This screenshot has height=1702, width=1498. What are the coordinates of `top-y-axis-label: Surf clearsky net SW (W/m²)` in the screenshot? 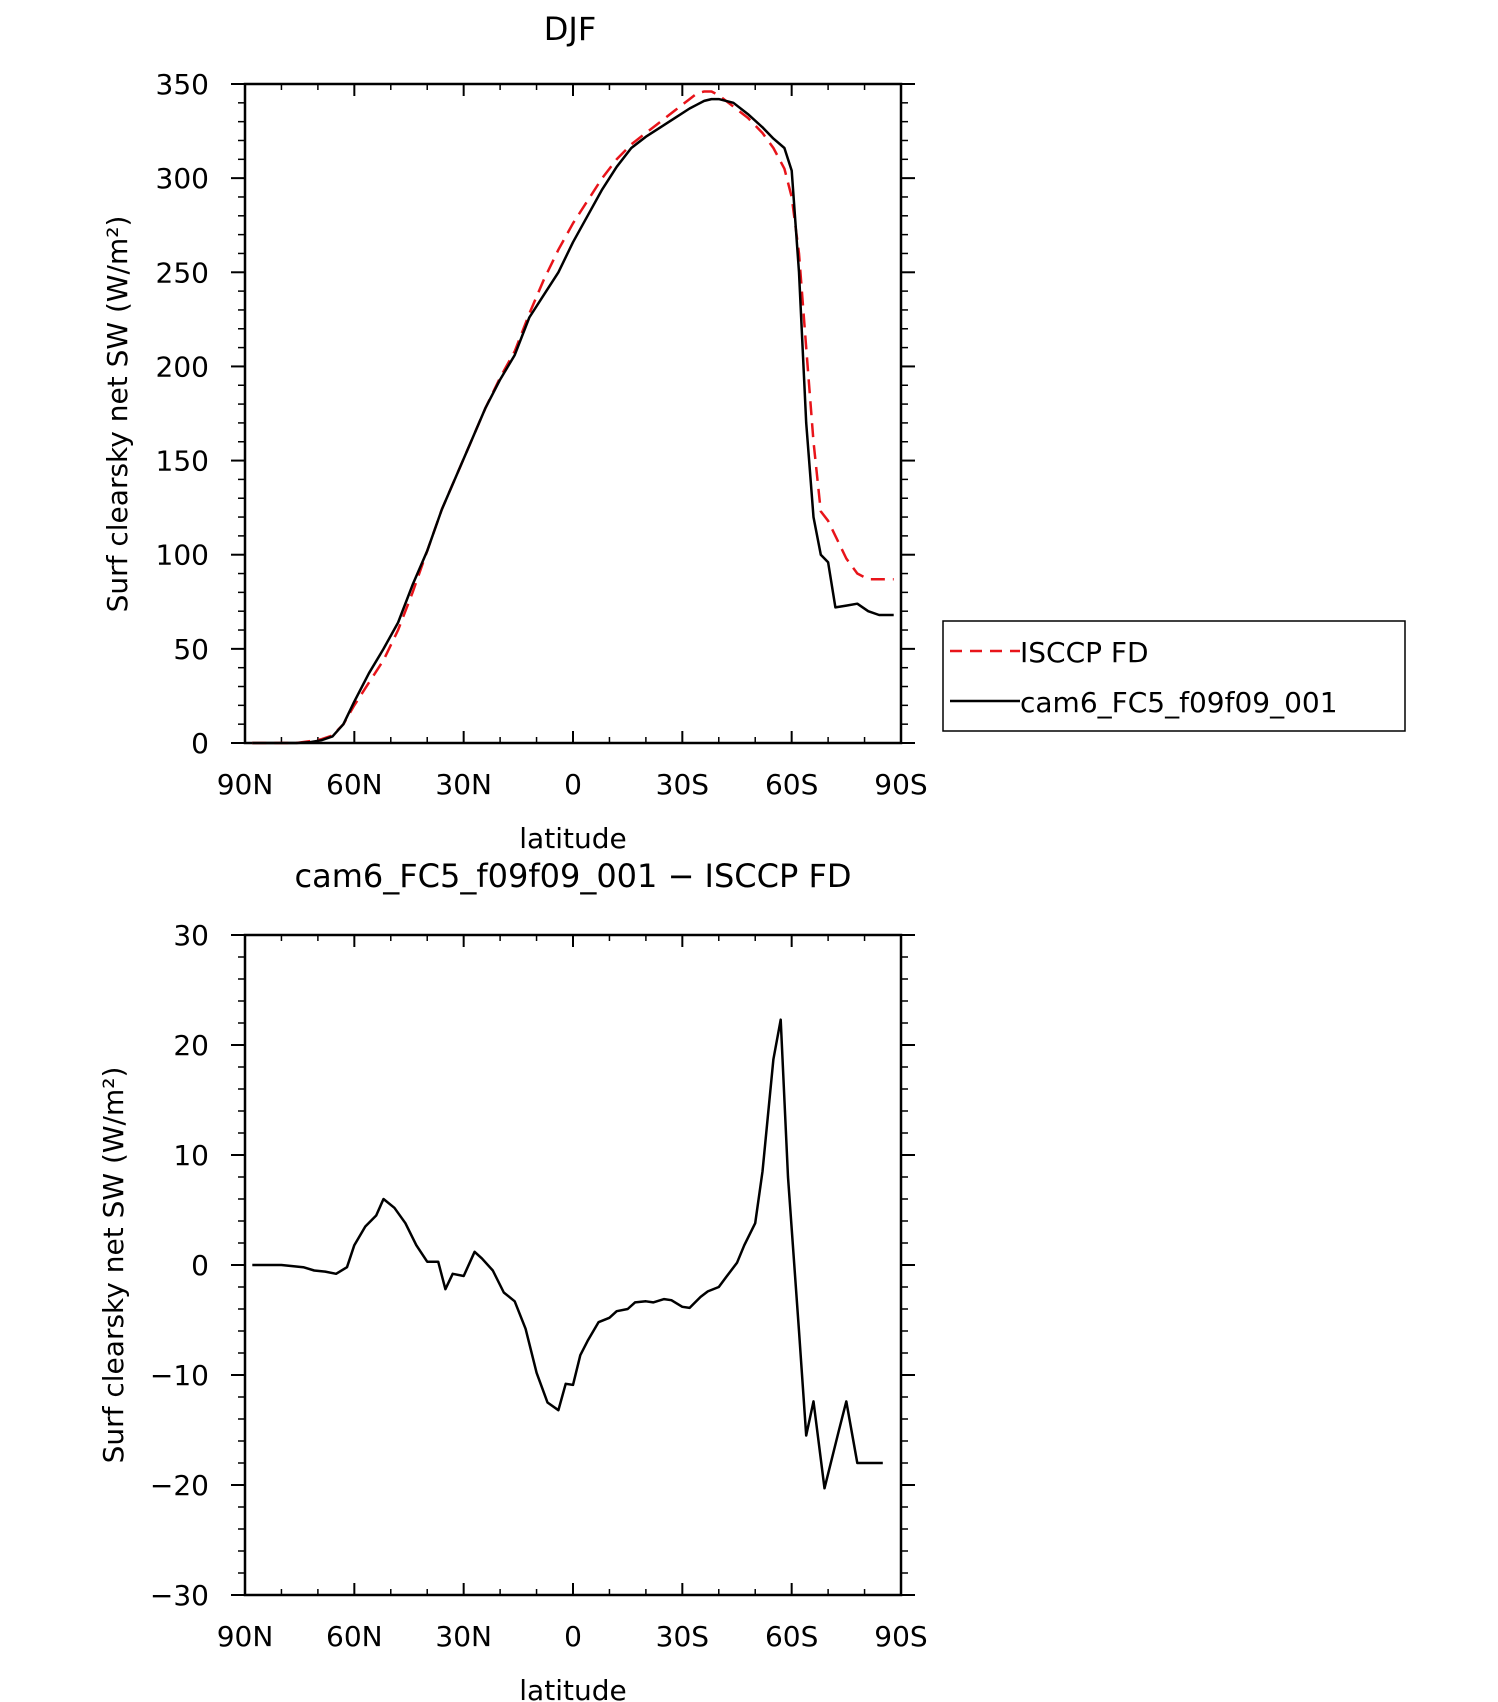 It's located at (117, 414).